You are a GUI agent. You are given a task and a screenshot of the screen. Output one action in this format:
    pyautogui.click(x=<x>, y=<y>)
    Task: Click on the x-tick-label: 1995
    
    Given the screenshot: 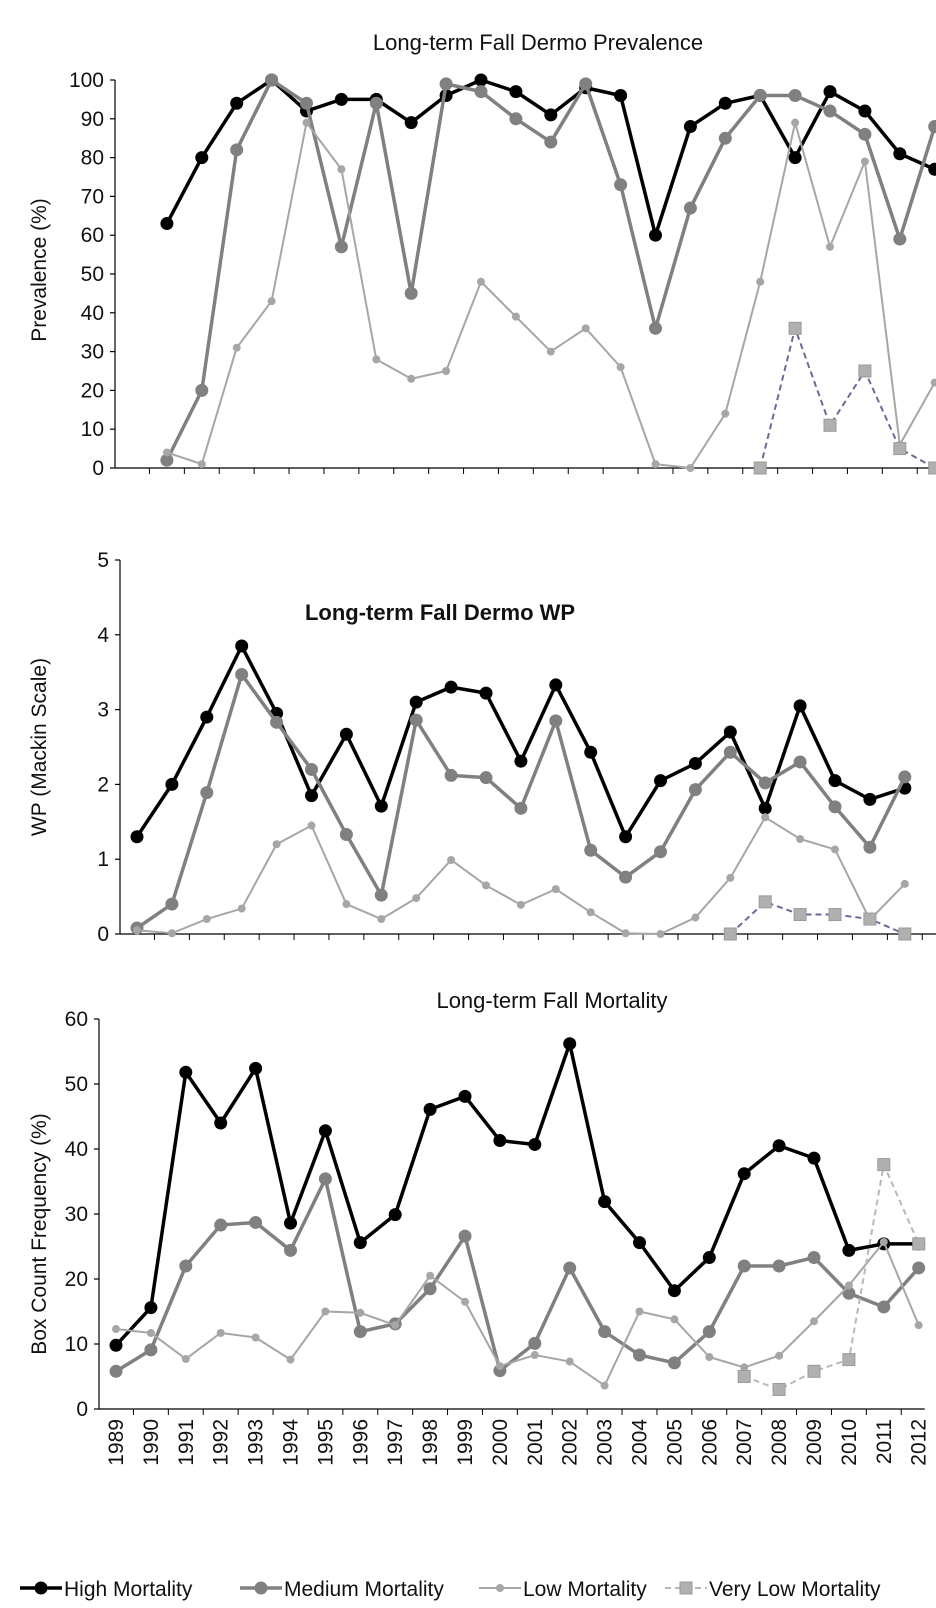 What is the action you would take?
    pyautogui.click(x=325, y=1442)
    